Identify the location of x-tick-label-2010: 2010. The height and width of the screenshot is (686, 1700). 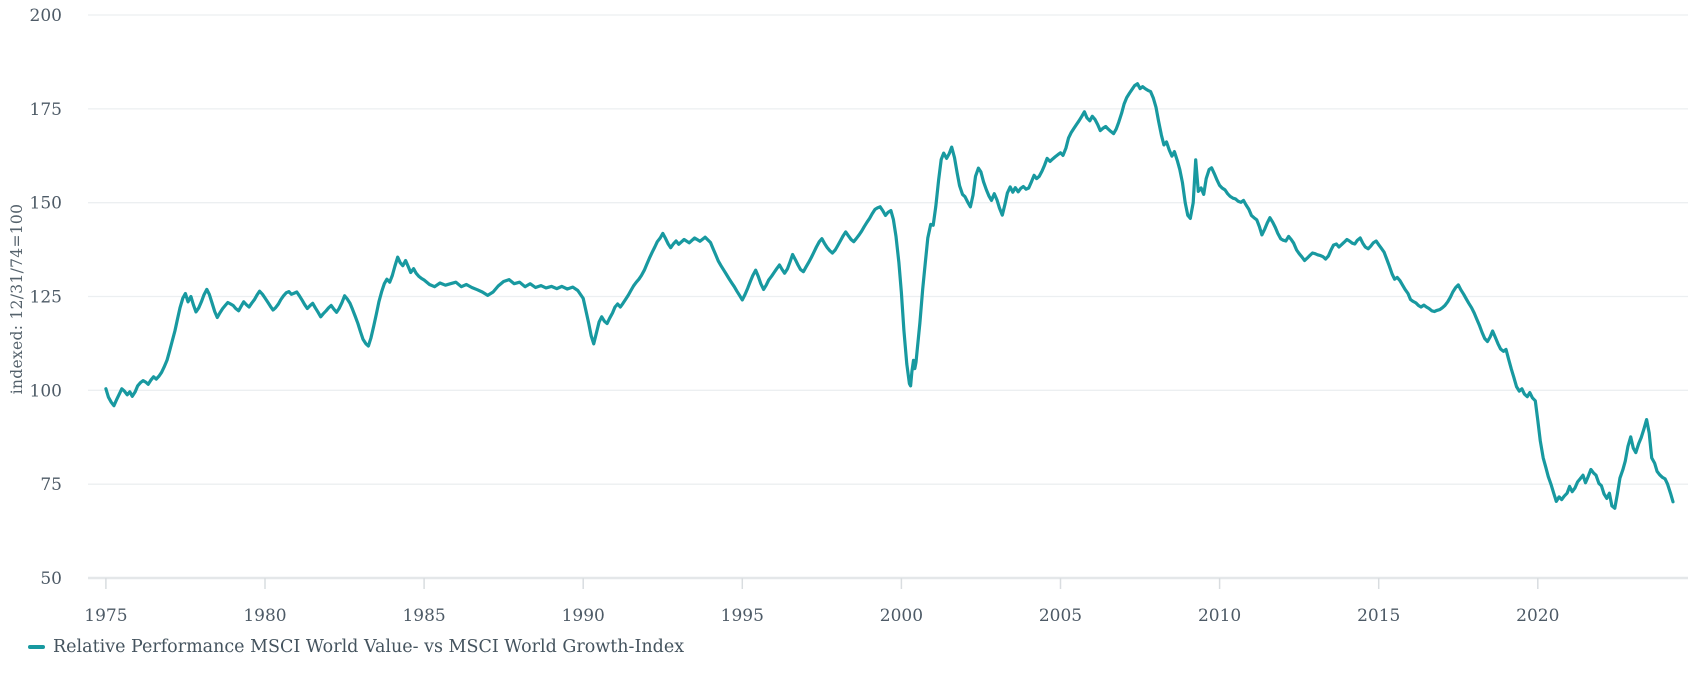
(1219, 616).